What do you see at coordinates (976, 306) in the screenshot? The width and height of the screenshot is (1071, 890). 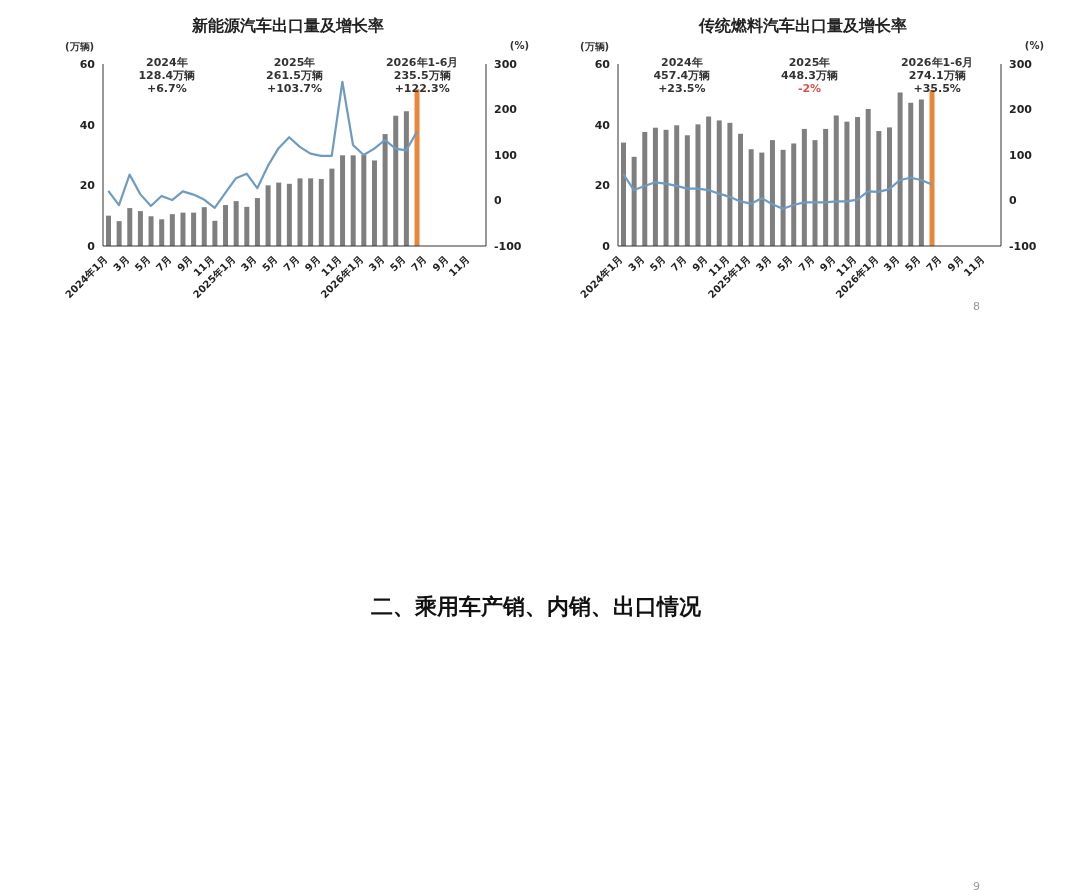 I see `text: 8` at bounding box center [976, 306].